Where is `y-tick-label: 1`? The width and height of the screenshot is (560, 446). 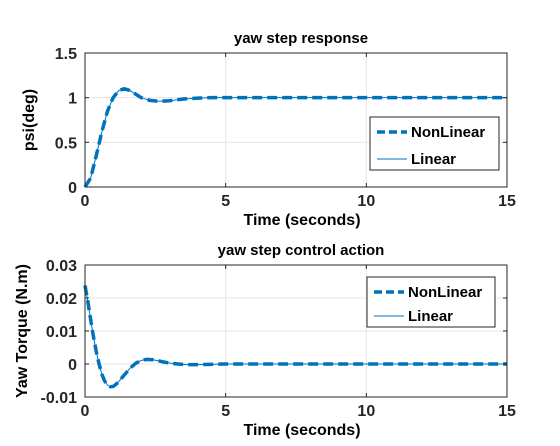 y-tick-label: 1 is located at coordinates (72, 99).